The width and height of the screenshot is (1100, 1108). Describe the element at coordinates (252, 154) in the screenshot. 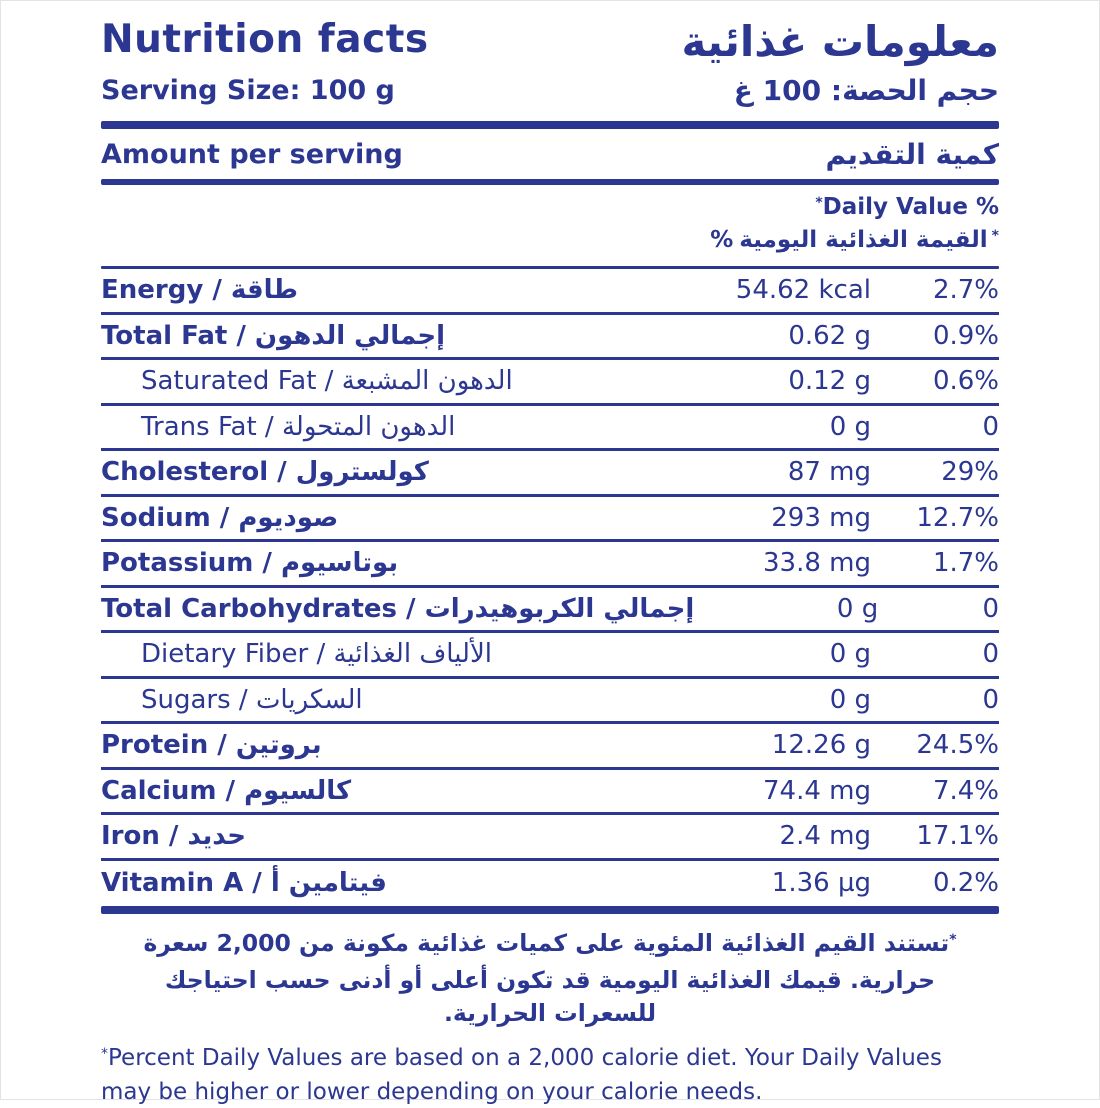

I see `amount-per-serving-english: Amount per serving` at that location.